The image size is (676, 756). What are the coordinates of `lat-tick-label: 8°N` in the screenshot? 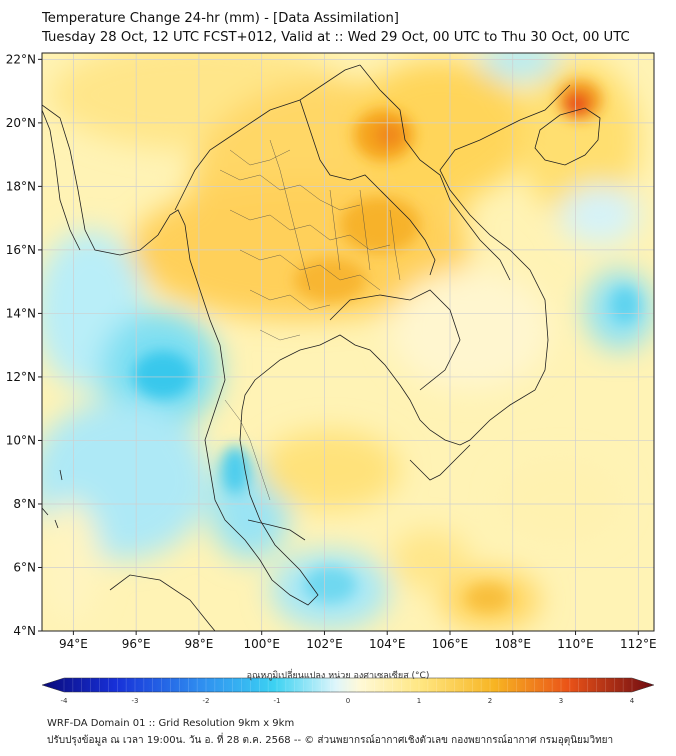 It's located at (24, 504).